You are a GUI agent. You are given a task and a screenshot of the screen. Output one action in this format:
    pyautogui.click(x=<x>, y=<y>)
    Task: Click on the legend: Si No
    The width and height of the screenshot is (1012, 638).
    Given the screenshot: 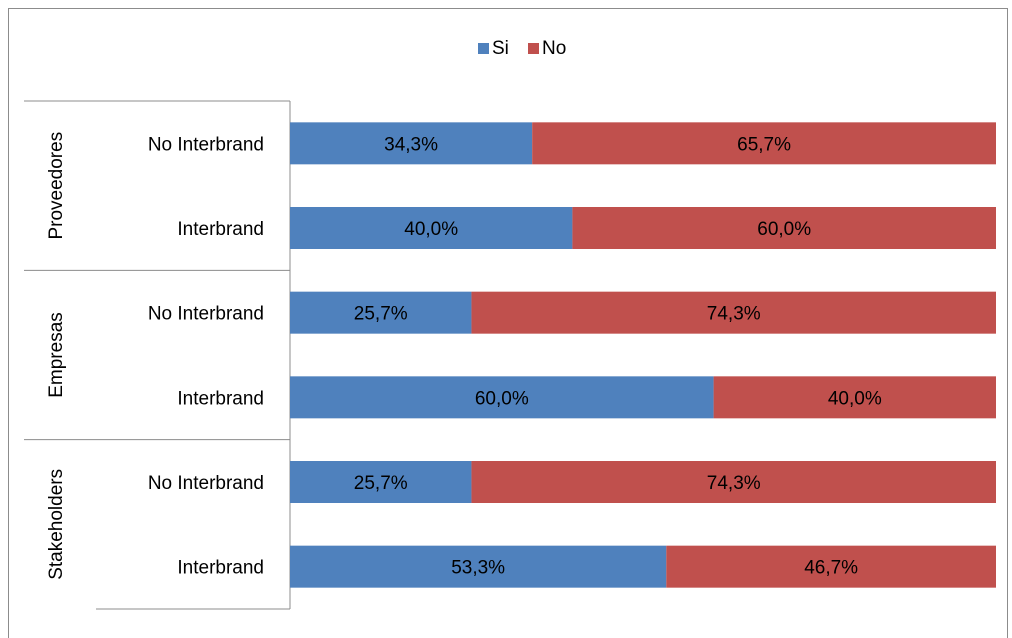 What is the action you would take?
    pyautogui.click(x=522, y=48)
    